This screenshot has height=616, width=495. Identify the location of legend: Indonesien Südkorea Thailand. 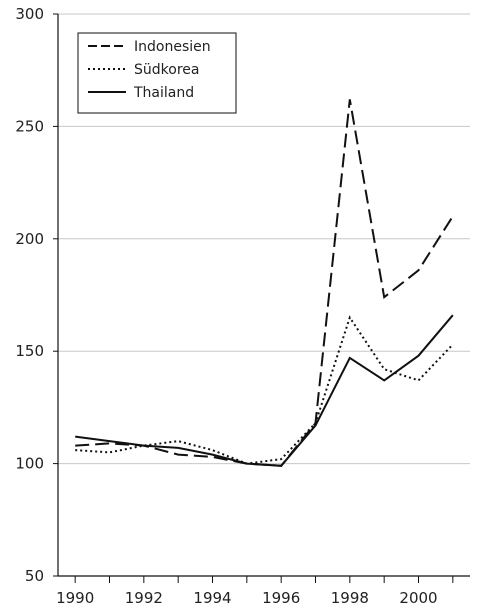
(157, 73).